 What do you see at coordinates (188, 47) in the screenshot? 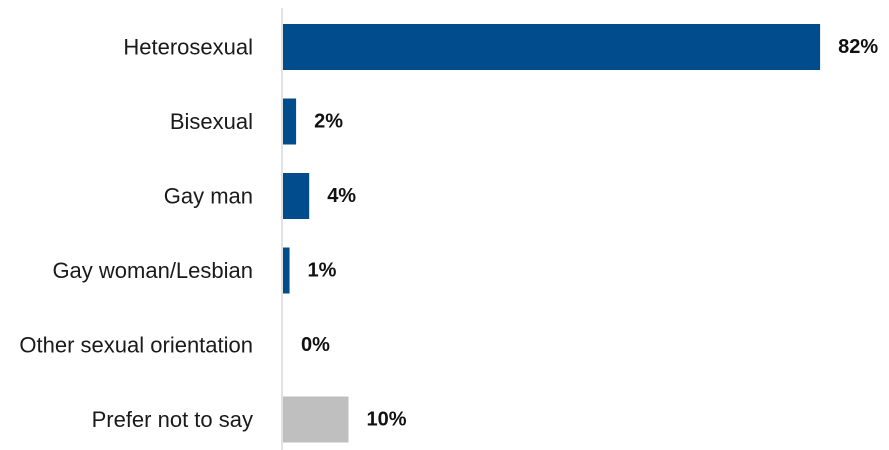
I see `category-label-0: Heterosexual` at bounding box center [188, 47].